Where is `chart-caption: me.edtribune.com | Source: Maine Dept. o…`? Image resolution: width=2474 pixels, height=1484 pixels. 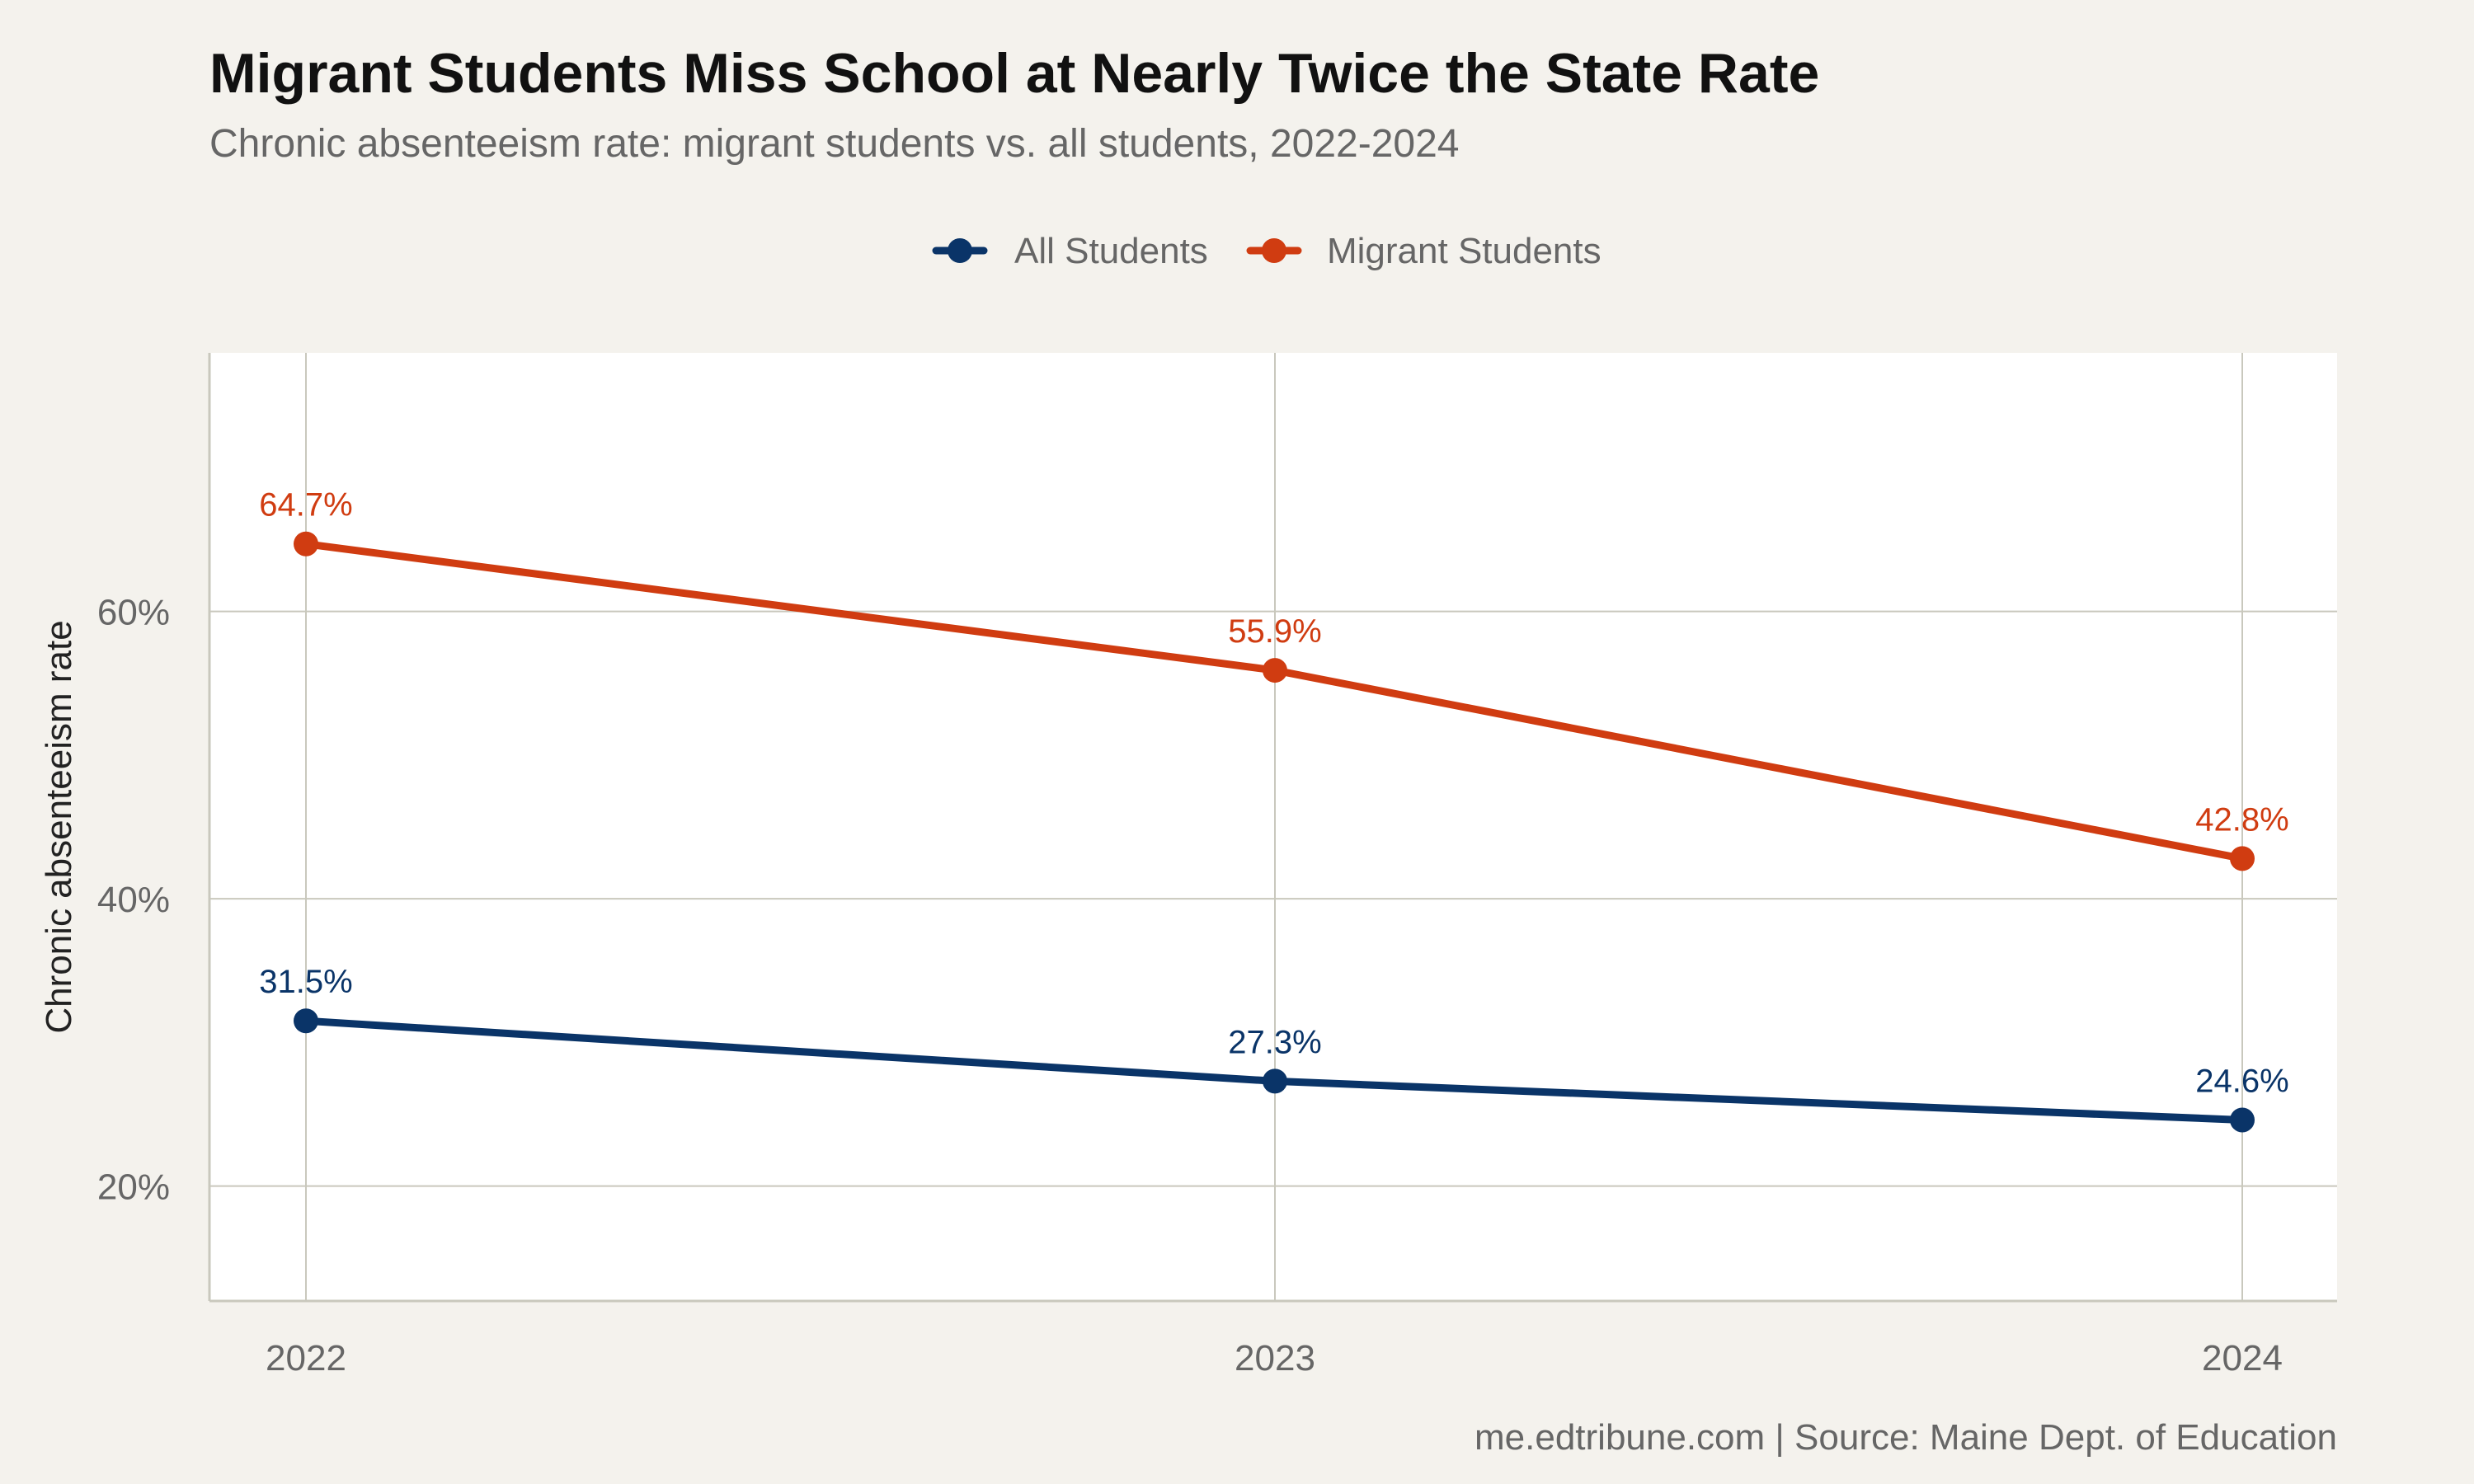
chart-caption: me.edtribune.com | Source: Maine Dept. o… is located at coordinates (1906, 1437).